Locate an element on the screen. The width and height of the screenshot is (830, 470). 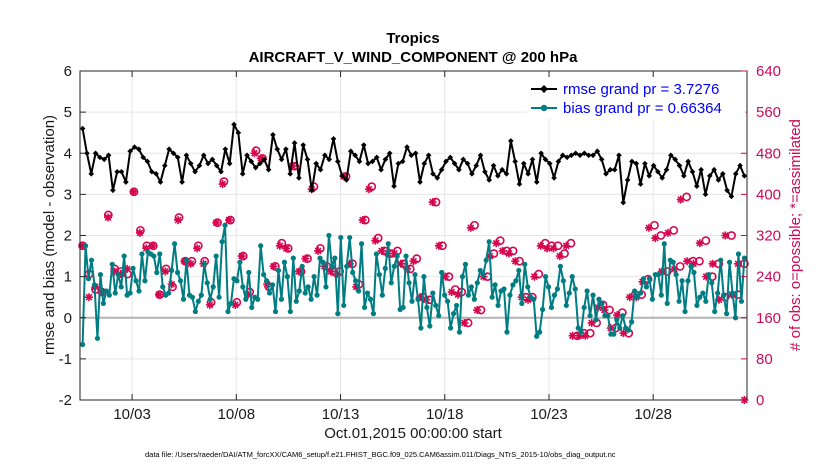
y-tick-label: 6 is located at coordinates (68, 71).